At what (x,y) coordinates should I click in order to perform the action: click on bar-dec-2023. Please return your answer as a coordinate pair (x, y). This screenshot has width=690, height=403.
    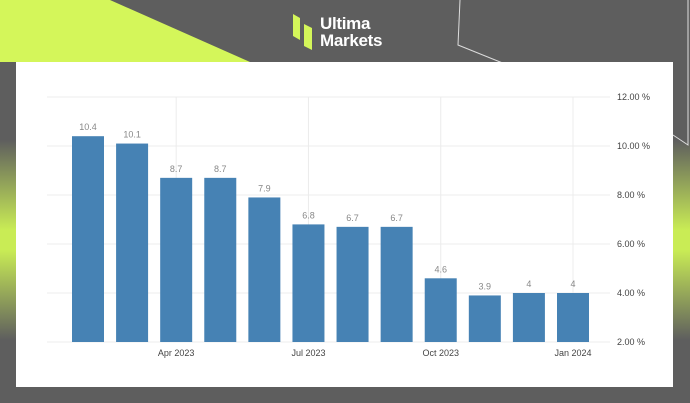
    Looking at the image, I should click on (528, 317).